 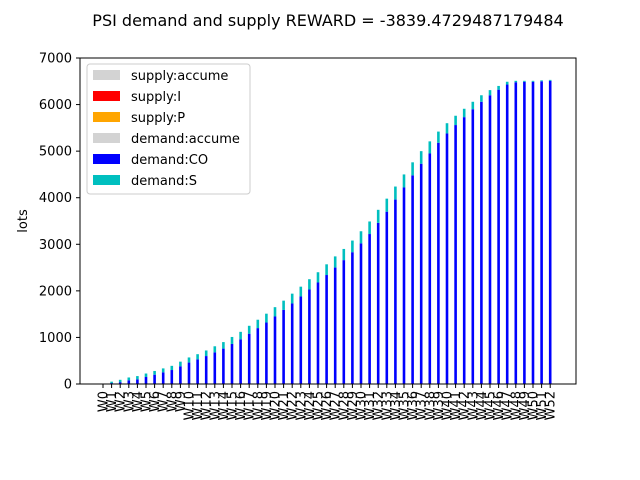 What do you see at coordinates (439, 405) in the screenshot?
I see `x-tick-label: W39` at bounding box center [439, 405].